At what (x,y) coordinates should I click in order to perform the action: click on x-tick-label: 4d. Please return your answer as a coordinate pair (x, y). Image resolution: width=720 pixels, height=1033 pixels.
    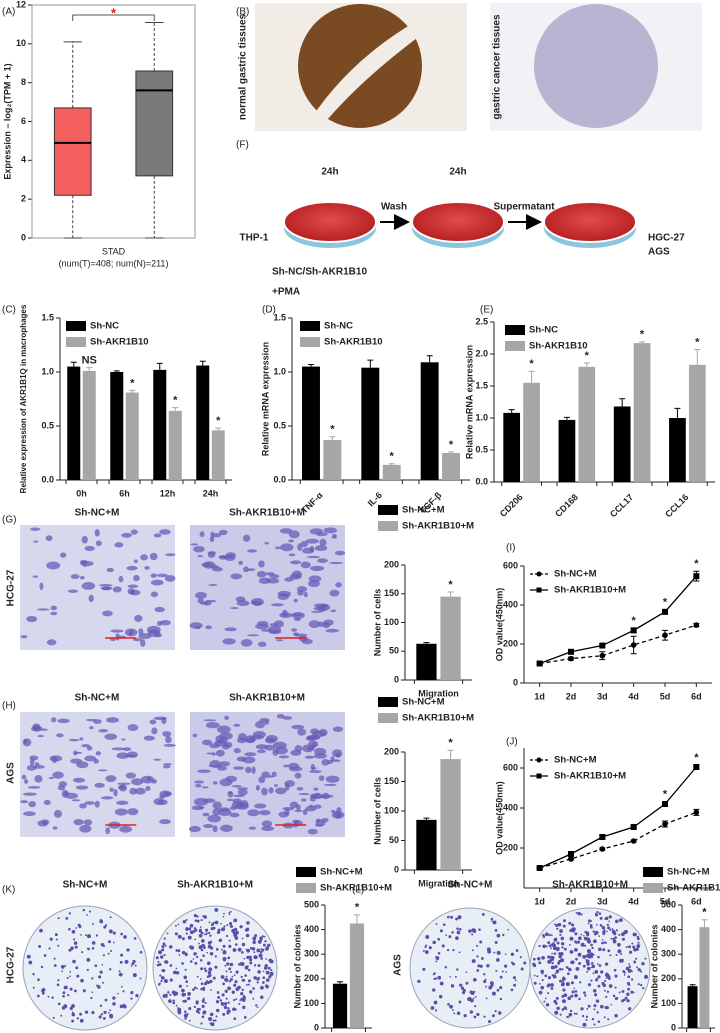
    Looking at the image, I should click on (633, 901).